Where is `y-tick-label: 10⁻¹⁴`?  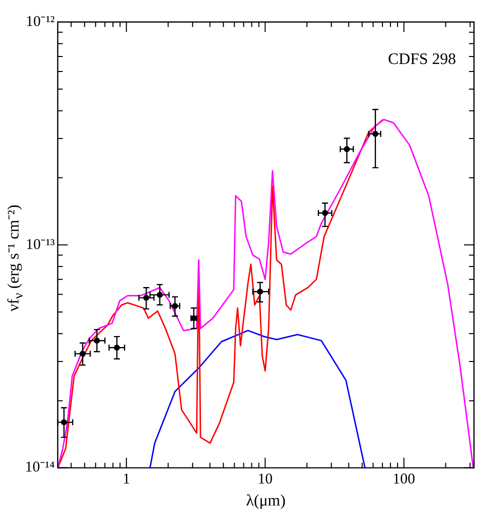 y-tick-label: 10⁻¹⁴ is located at coordinates (39, 468).